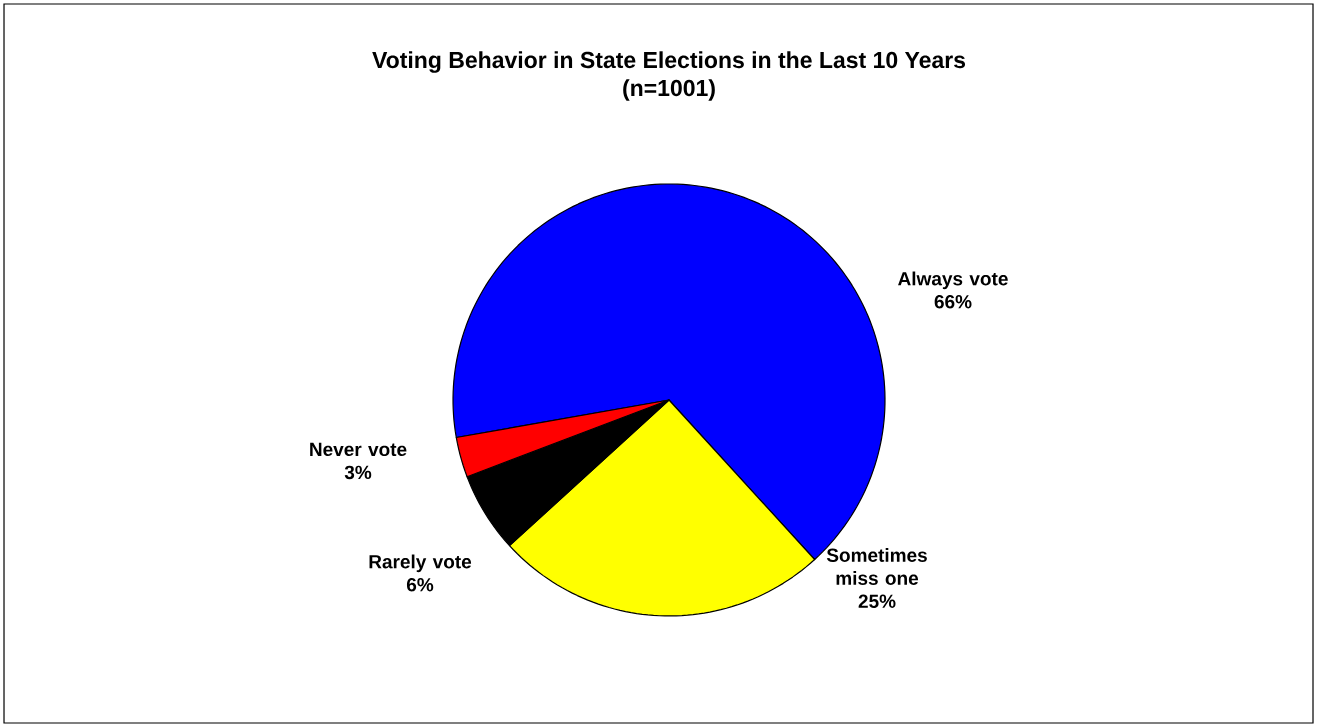 This screenshot has height=727, width=1317. I want to click on slice-label: Never vote, so click(358, 449).